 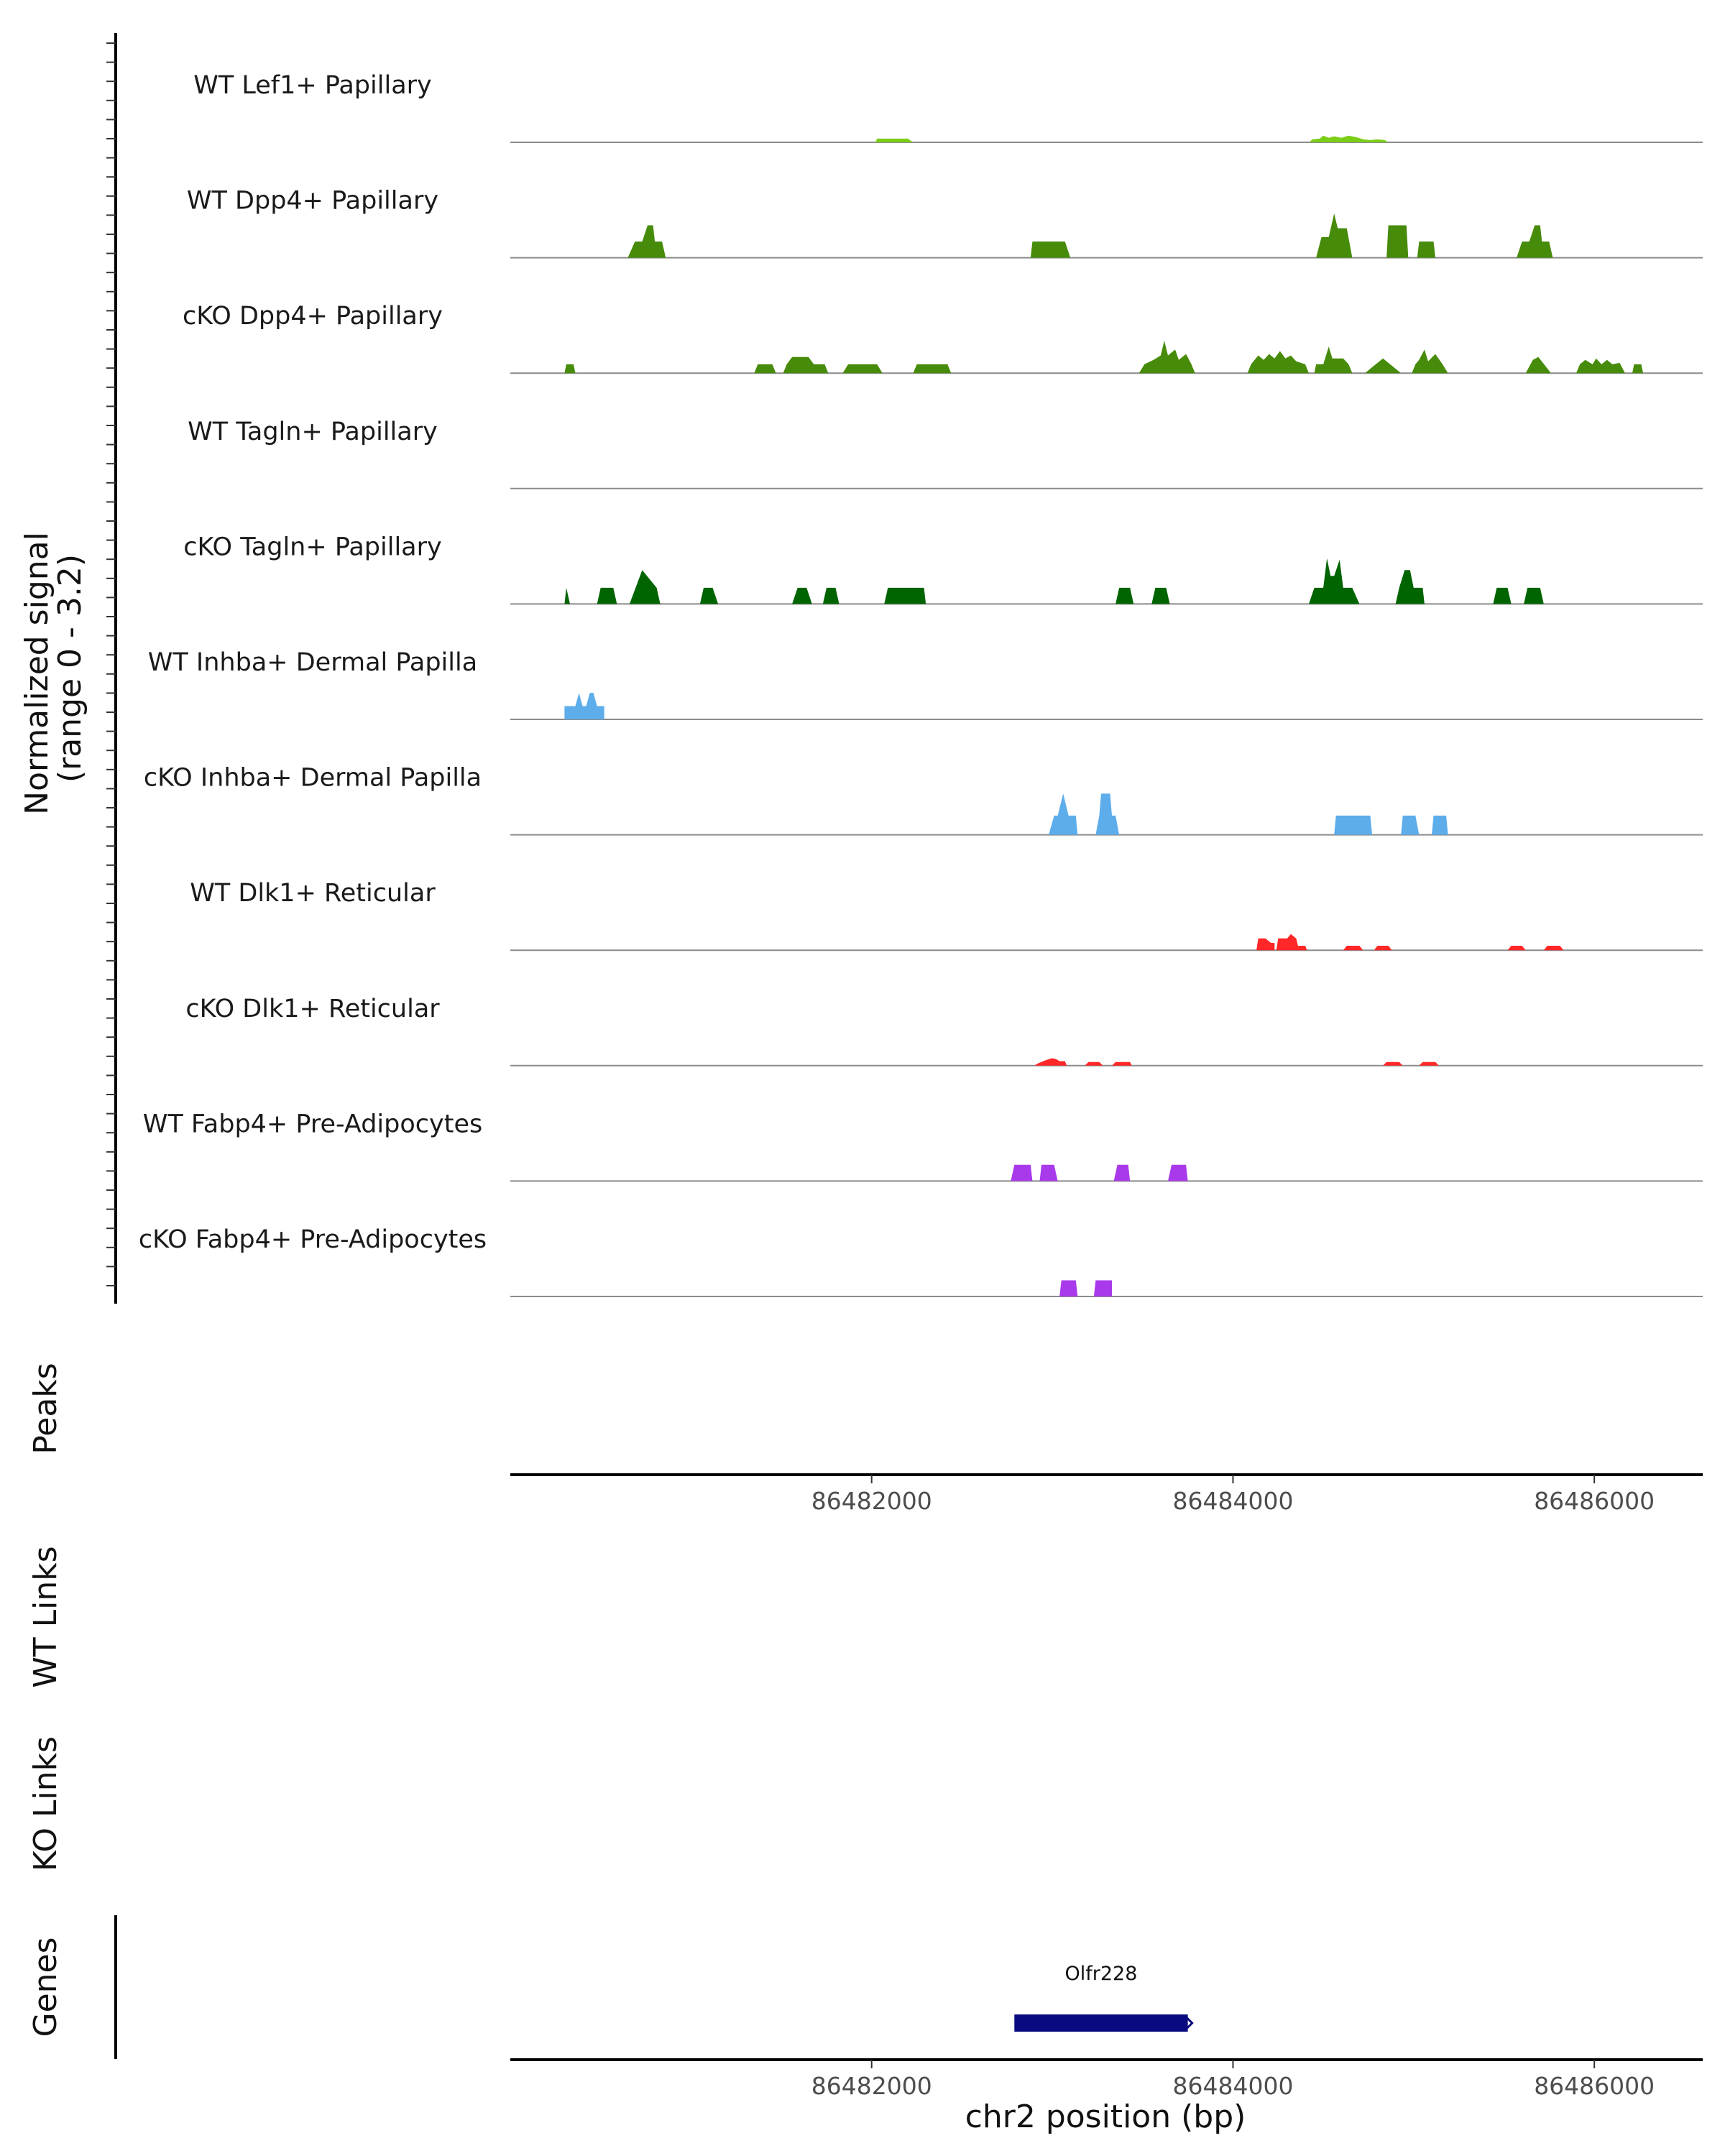 What do you see at coordinates (1101, 2023) in the screenshot?
I see `gene-body` at bounding box center [1101, 2023].